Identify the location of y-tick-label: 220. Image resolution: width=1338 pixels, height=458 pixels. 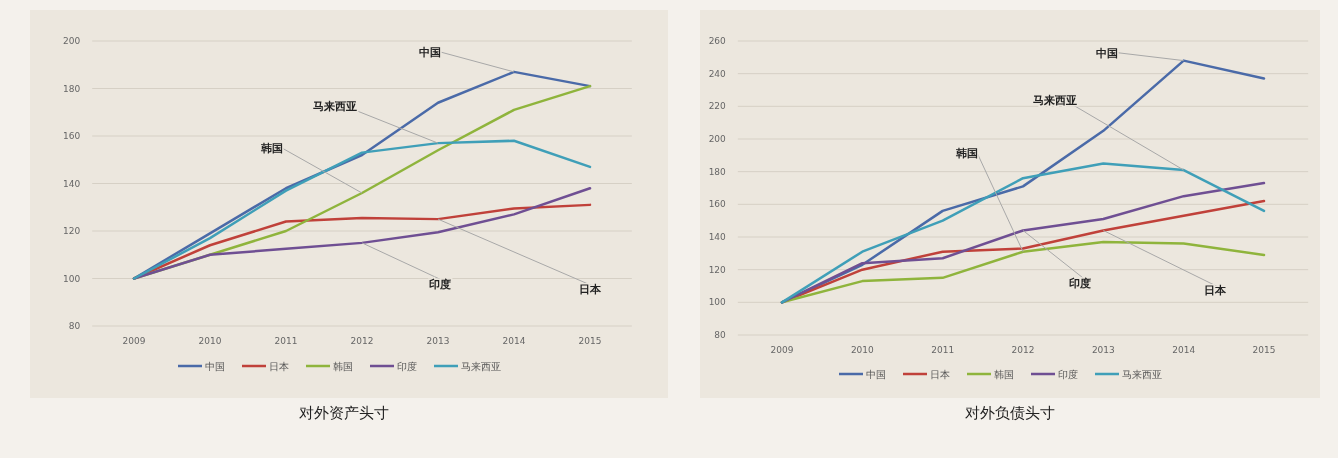
(717, 106).